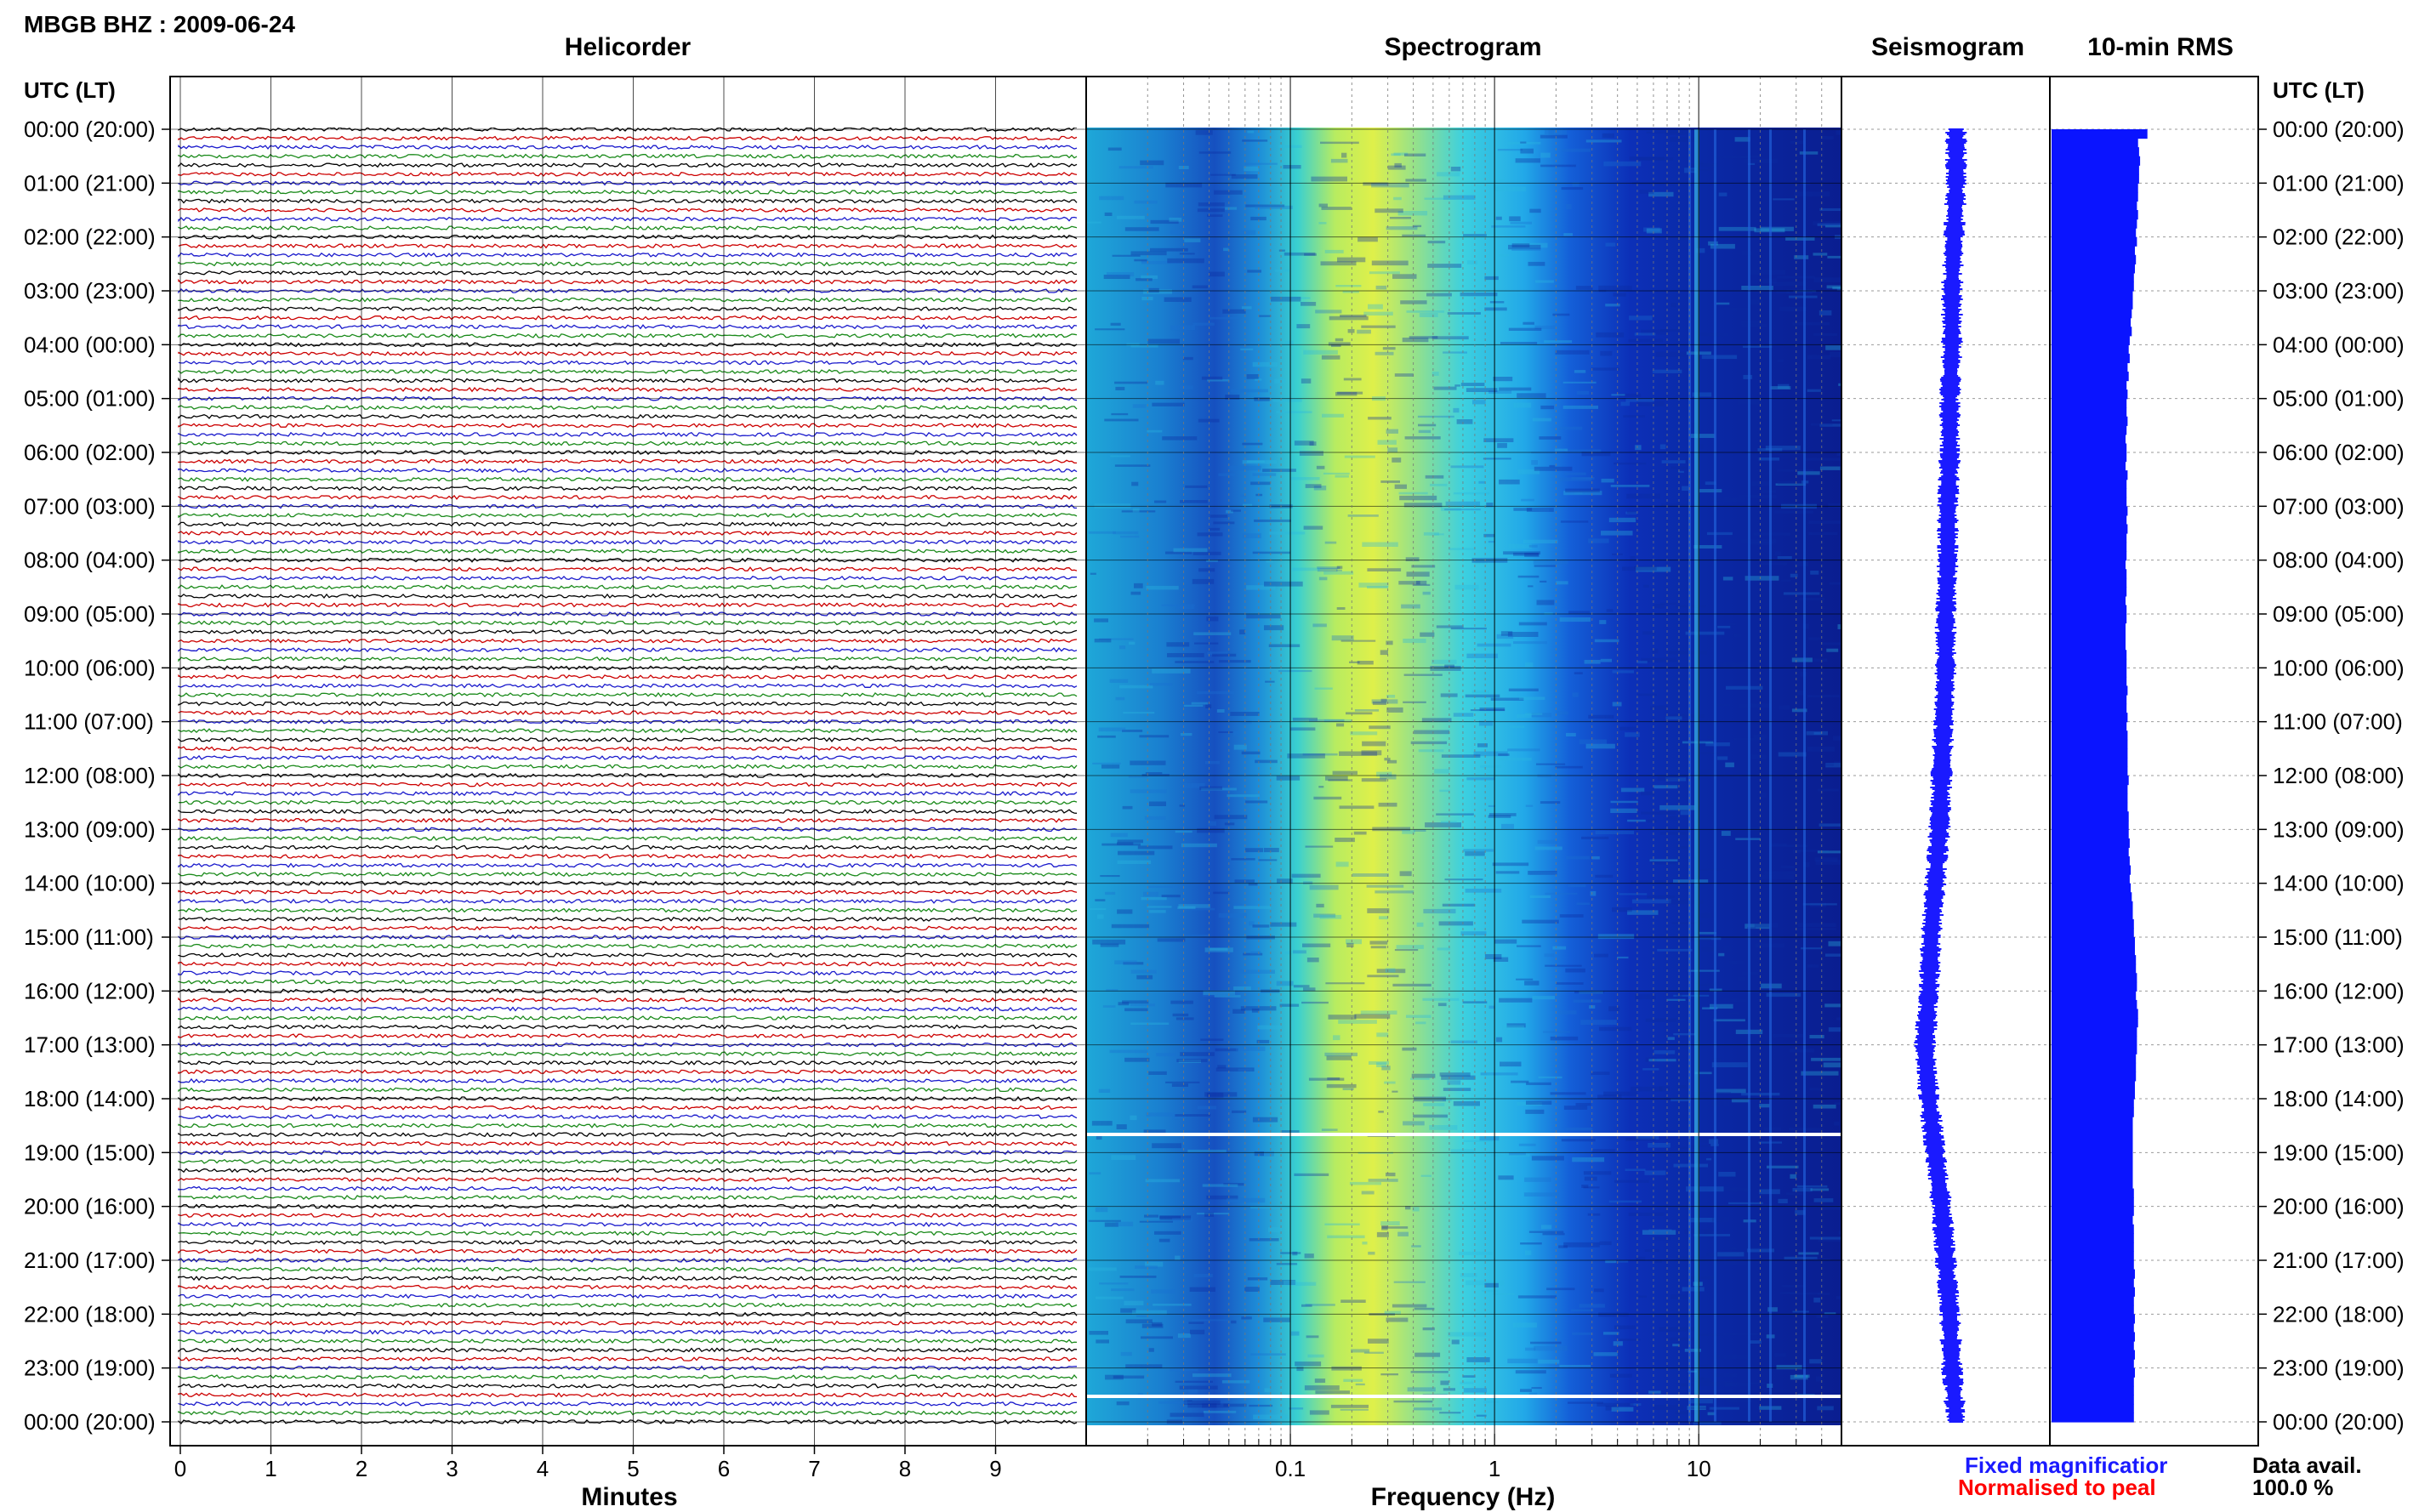 The image size is (2419, 1512). What do you see at coordinates (90, 1152) in the screenshot?
I see `left-time-label: 19:00 (15:00)` at bounding box center [90, 1152].